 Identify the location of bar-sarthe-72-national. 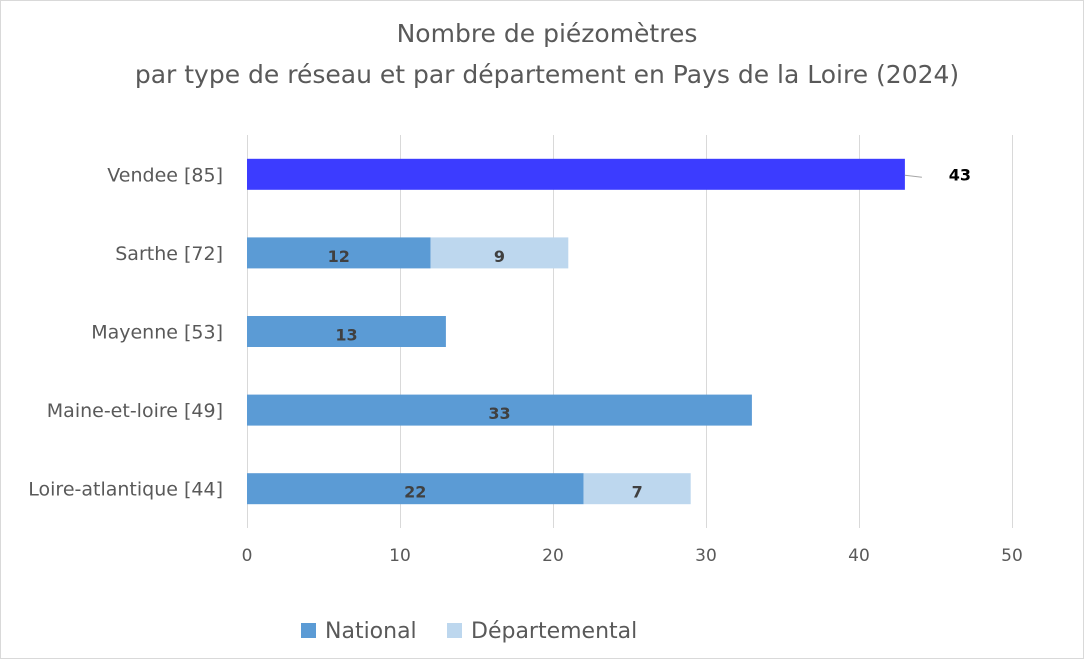
(339, 253).